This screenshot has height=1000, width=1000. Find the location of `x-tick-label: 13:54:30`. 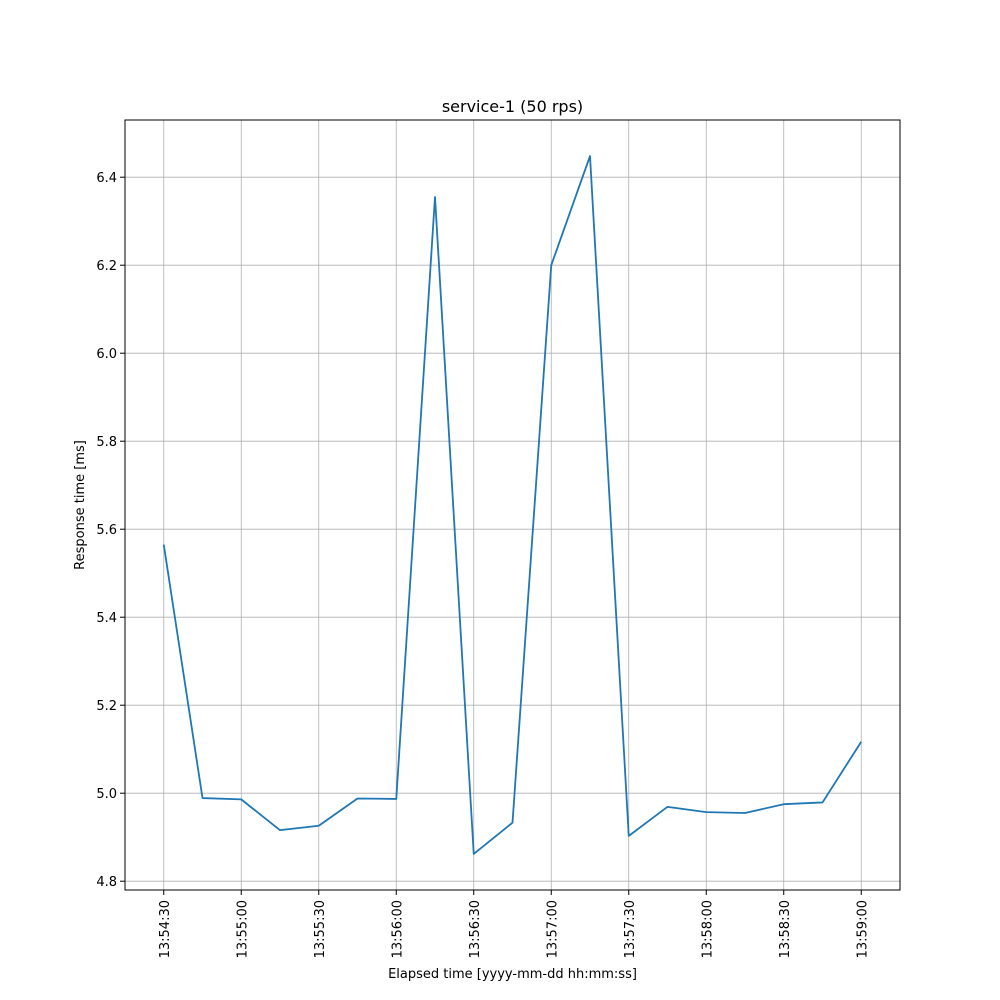

x-tick-label: 13:54:30 is located at coordinates (165, 929).